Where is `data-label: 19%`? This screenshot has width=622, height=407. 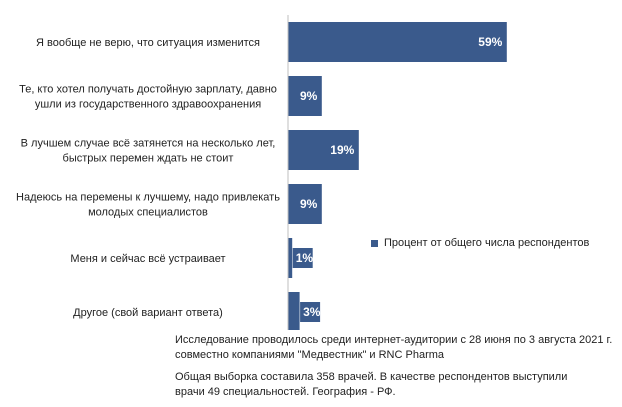 data-label: 19% is located at coordinates (342, 150).